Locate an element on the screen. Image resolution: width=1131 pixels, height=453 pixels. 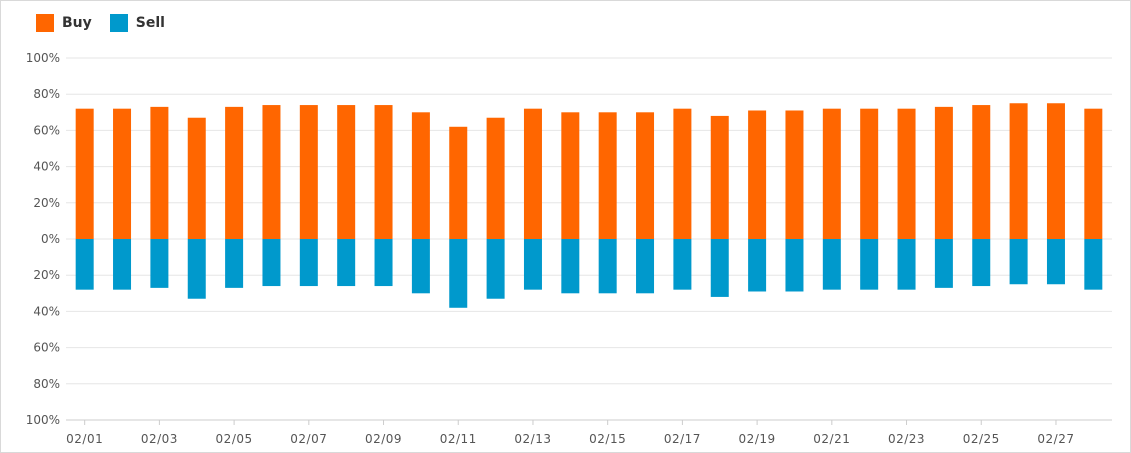
legend-item-buy: Buy is located at coordinates (64, 23).